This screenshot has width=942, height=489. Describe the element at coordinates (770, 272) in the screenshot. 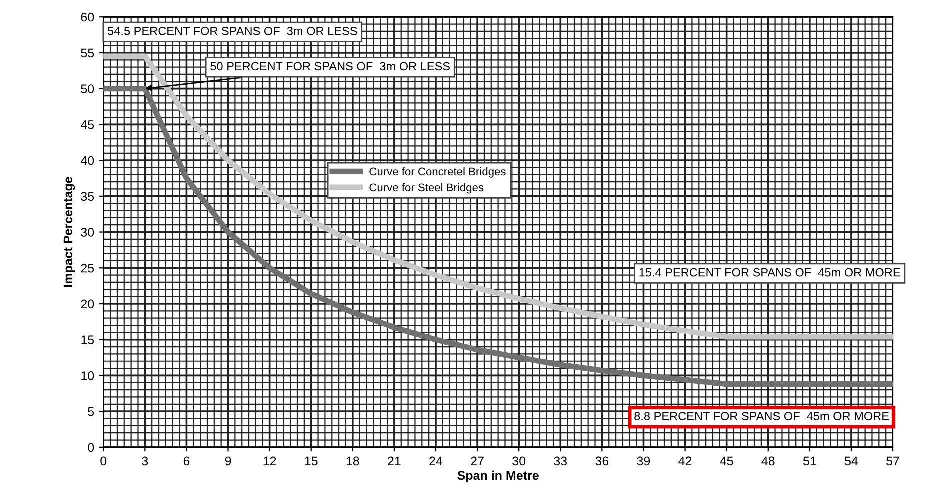

I see `annotation: 15.4 PERCENT FOR SPANS OF 45m OR MORE` at that location.